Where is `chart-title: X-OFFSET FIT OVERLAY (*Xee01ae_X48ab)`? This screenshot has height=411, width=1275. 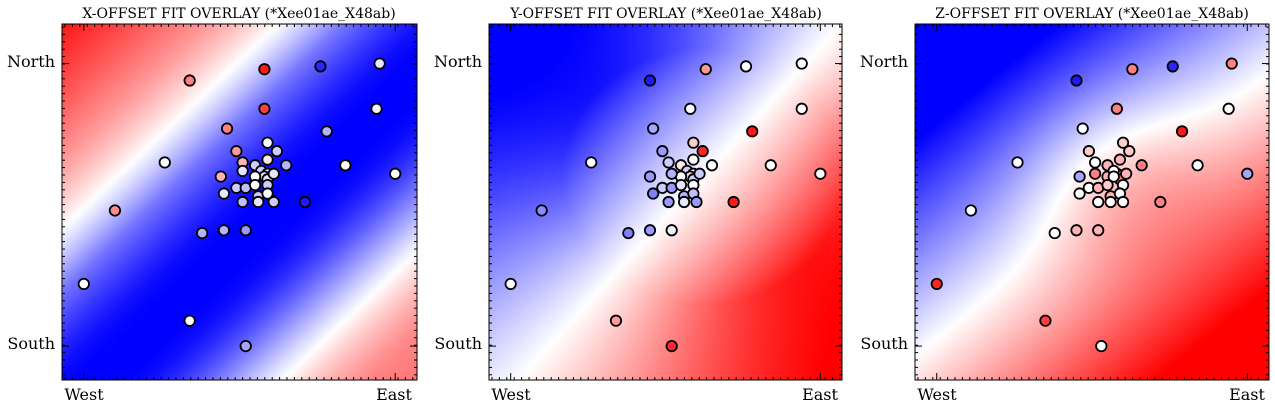 chart-title: X-OFFSET FIT OVERLAY (*Xee01ae_X48ab) is located at coordinates (238, 14).